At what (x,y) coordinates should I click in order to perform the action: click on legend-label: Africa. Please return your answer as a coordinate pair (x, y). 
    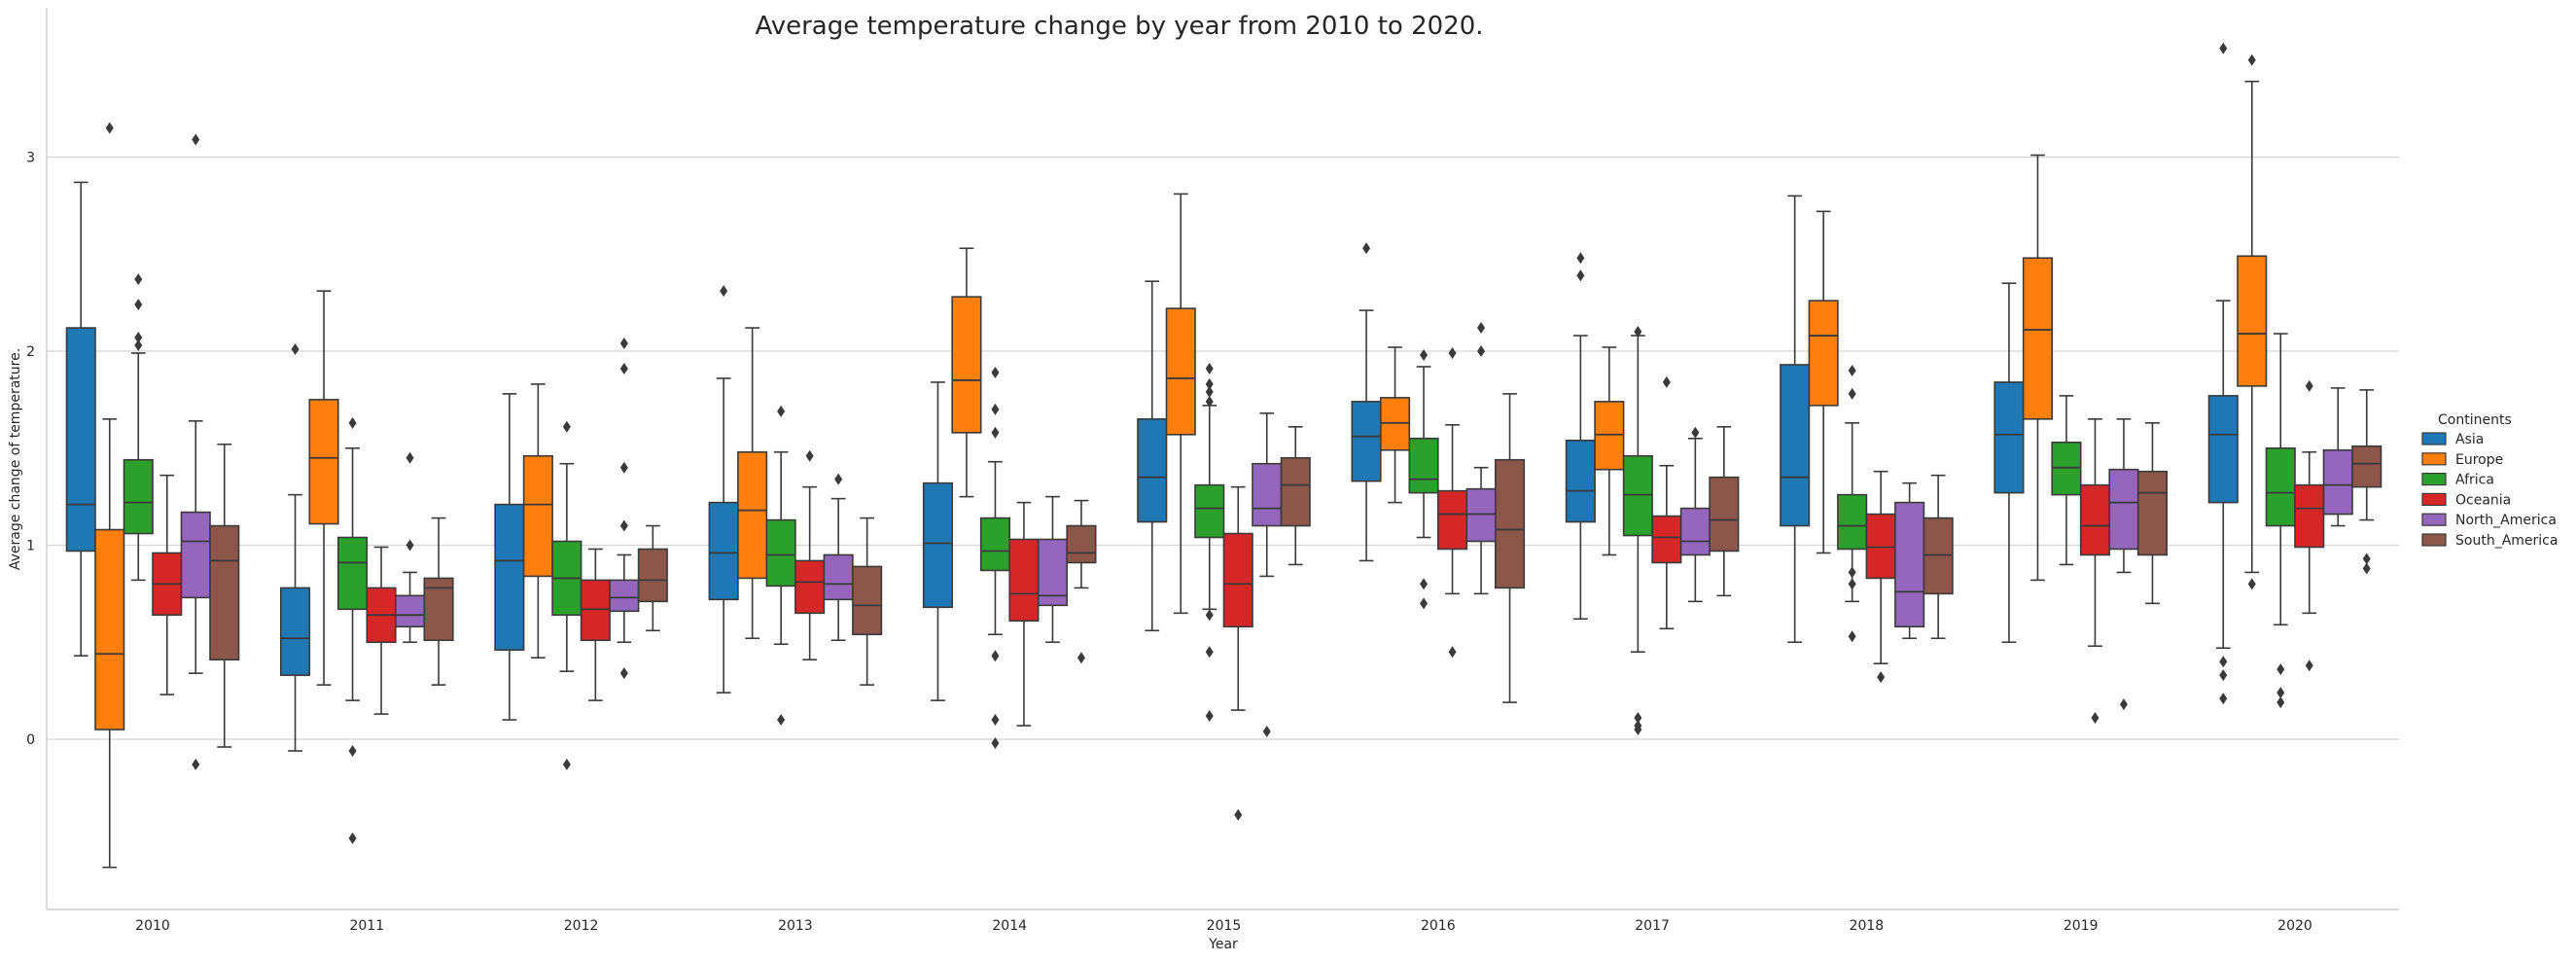
    Looking at the image, I should click on (2474, 480).